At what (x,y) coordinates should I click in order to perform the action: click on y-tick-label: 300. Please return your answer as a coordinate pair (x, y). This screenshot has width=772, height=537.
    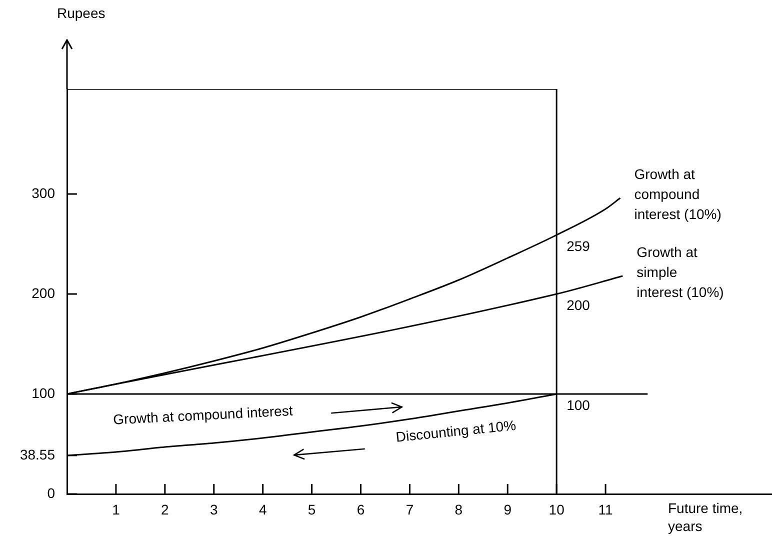
    Looking at the image, I should click on (44, 192).